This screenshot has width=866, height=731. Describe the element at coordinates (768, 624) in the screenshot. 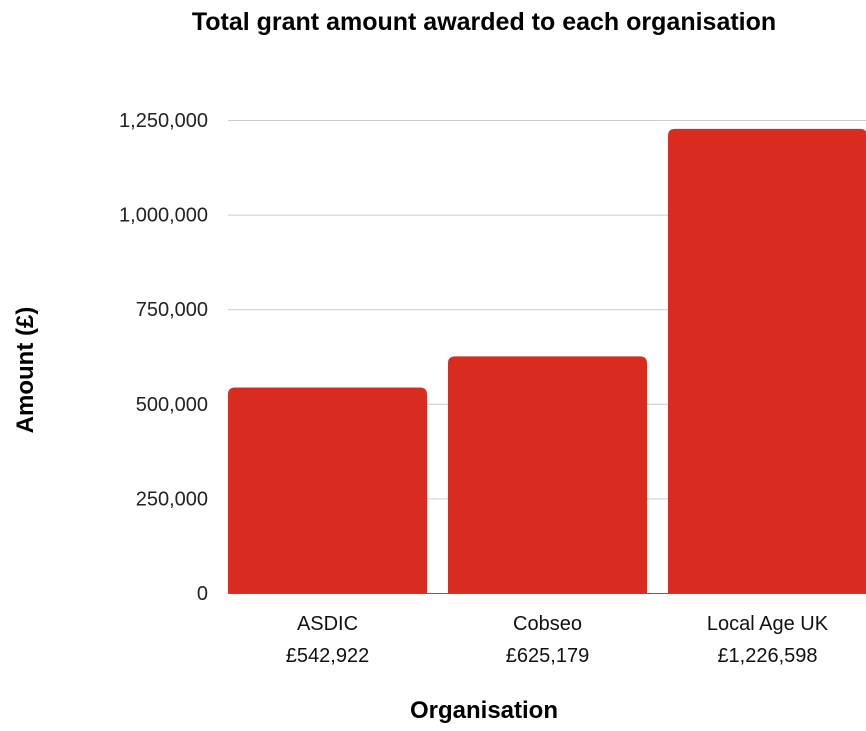

I see `x-category-label: Local Age UK` at that location.